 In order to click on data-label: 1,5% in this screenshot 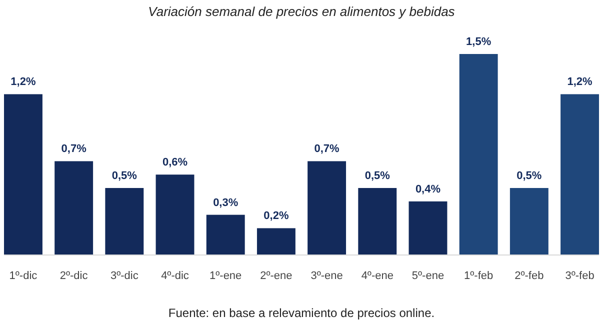, I will do `click(479, 42)`.